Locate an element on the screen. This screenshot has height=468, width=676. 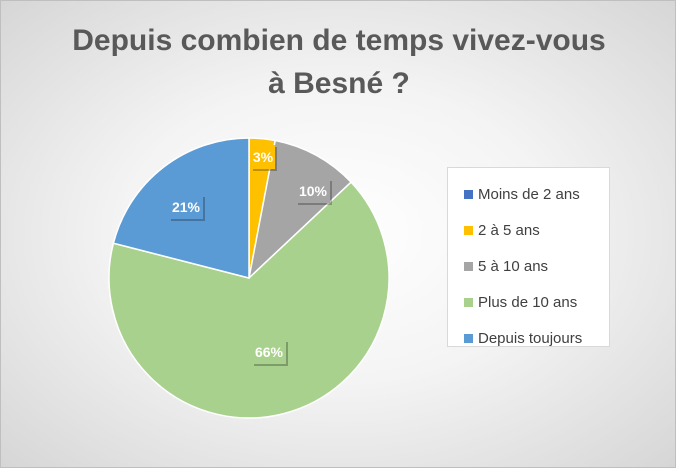
legend-item: 5 à 10 ans is located at coordinates (528, 266).